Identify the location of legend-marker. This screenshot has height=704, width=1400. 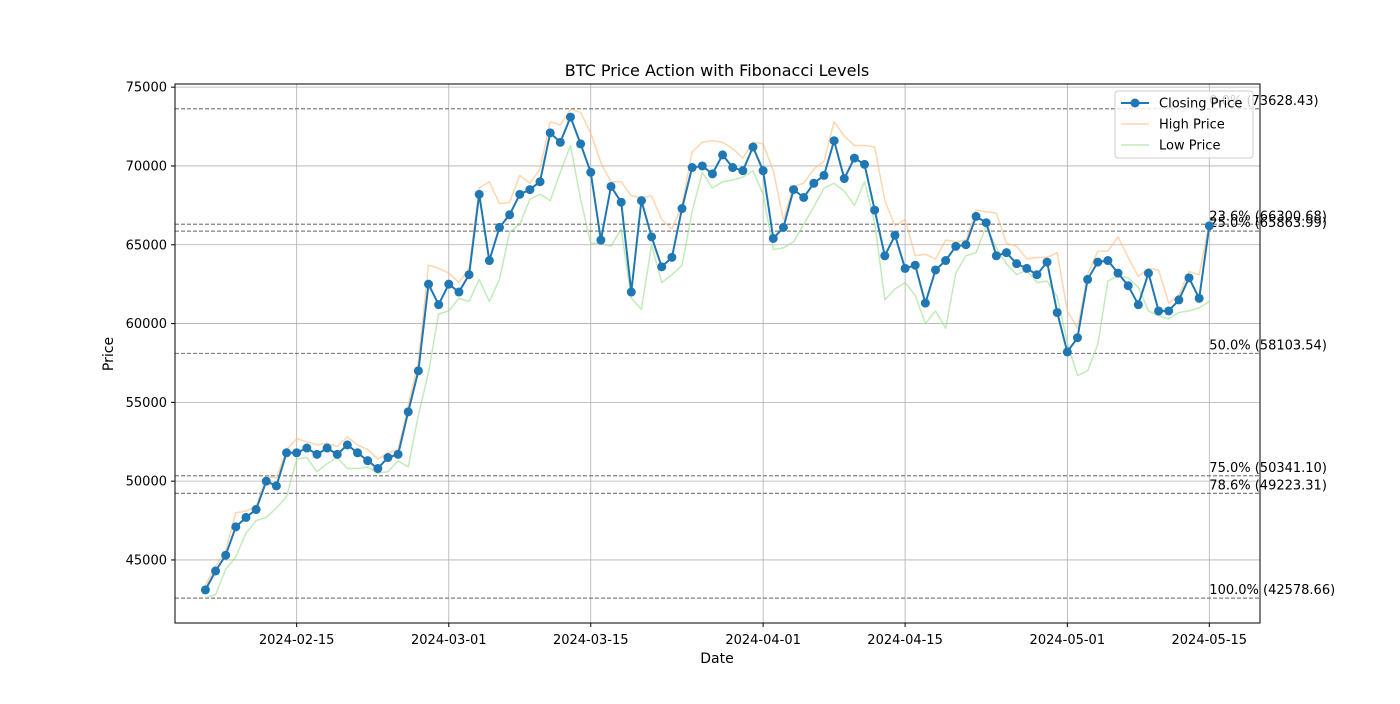
(1135, 103).